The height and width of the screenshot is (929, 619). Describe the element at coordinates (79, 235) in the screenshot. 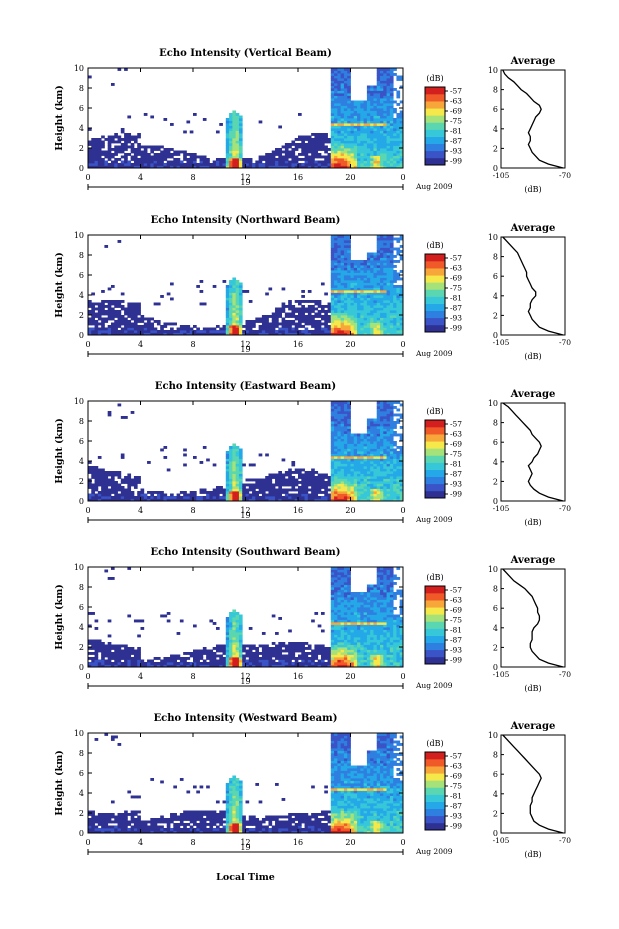

I see `y-tick-label: 10` at that location.